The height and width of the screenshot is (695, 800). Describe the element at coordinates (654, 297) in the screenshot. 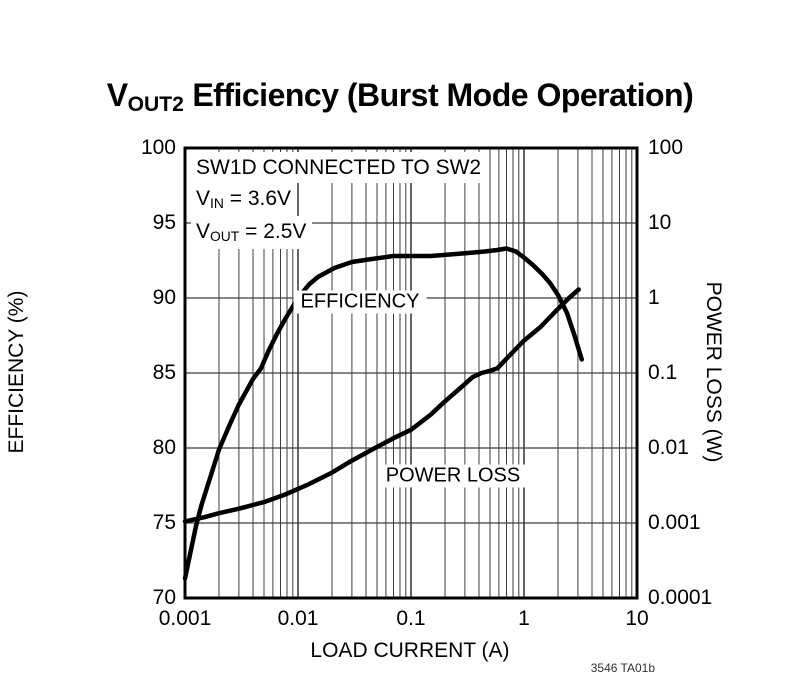

I see `y-right-tick-1: 1` at that location.